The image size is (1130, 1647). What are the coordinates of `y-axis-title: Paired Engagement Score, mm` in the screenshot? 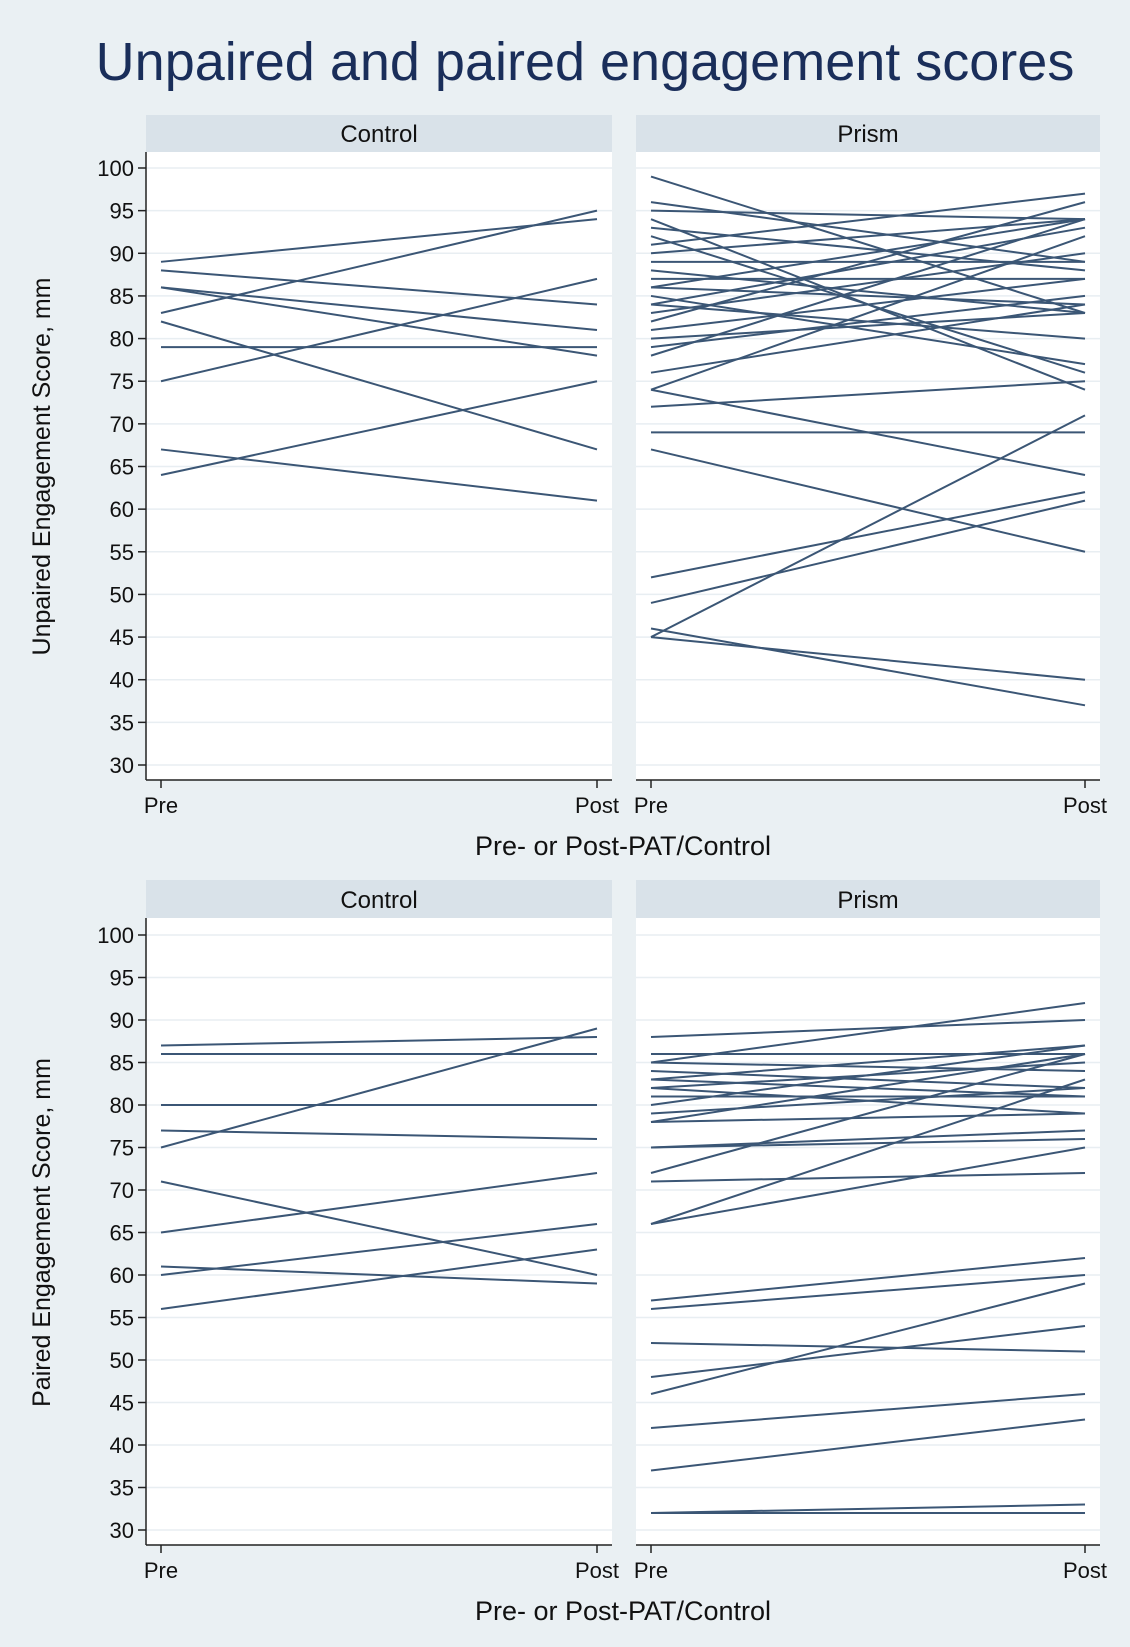 It's located at (42, 1232).